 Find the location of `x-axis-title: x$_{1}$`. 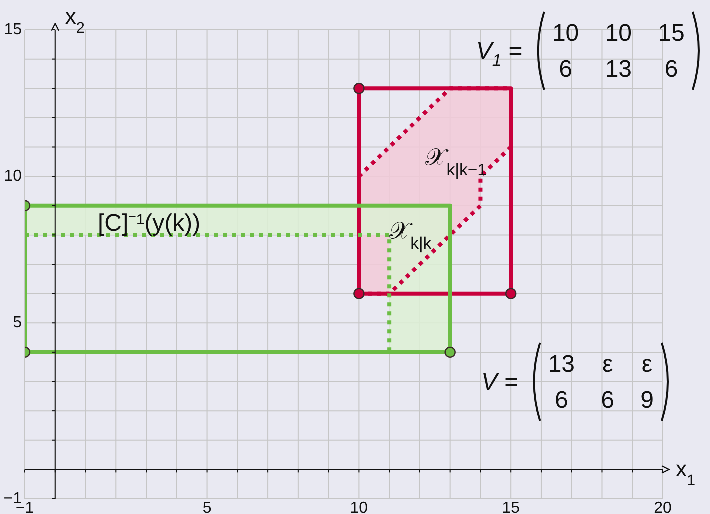

x-axis-title: x$_{1}$ is located at coordinates (686, 473).